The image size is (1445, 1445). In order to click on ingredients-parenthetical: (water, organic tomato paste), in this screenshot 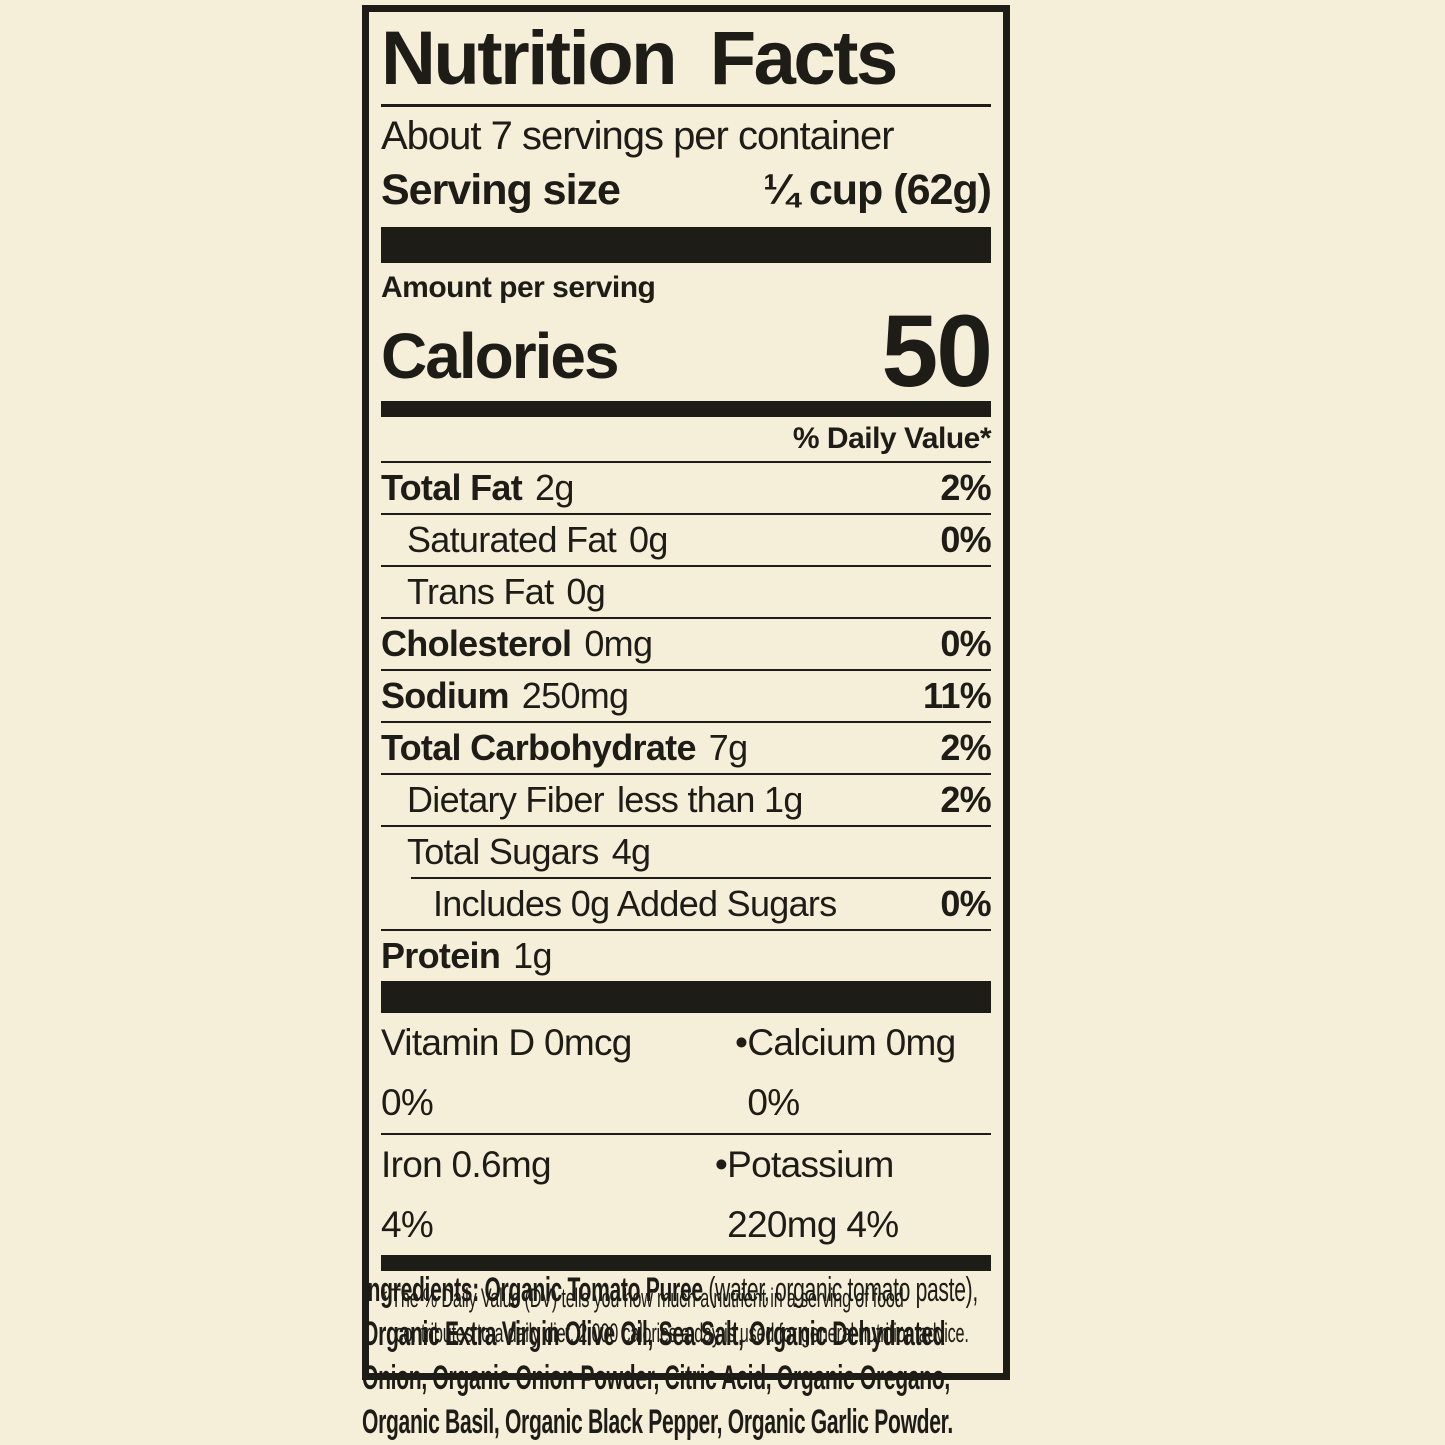, I will do `click(840, 1290)`.